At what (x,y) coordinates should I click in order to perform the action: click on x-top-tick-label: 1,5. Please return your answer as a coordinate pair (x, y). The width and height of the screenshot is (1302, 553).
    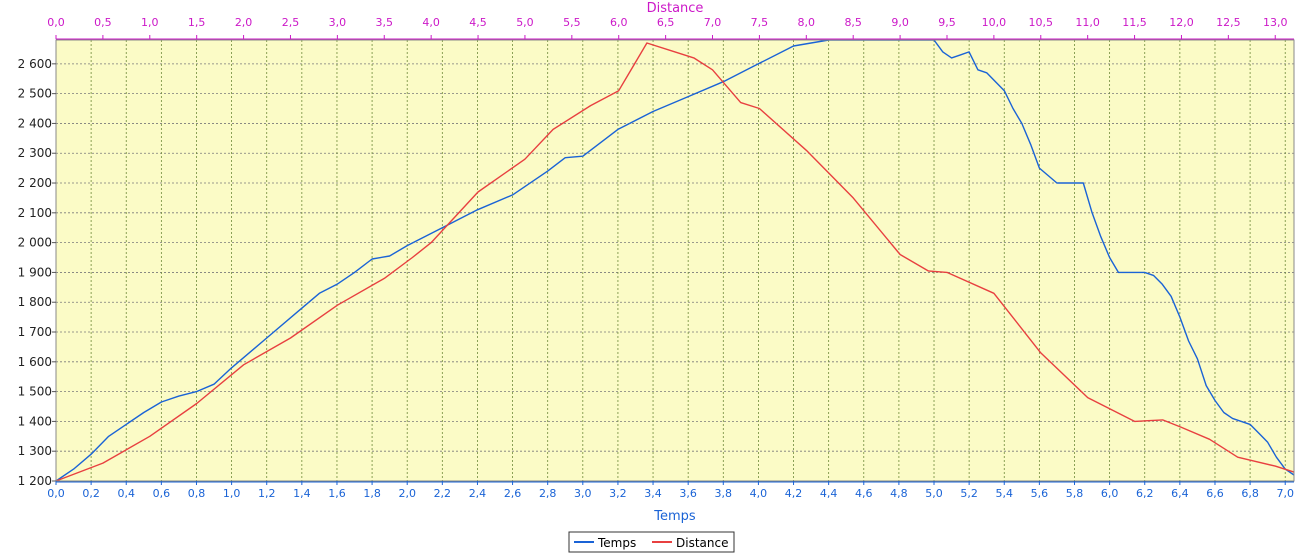
    Looking at the image, I should click on (197, 22).